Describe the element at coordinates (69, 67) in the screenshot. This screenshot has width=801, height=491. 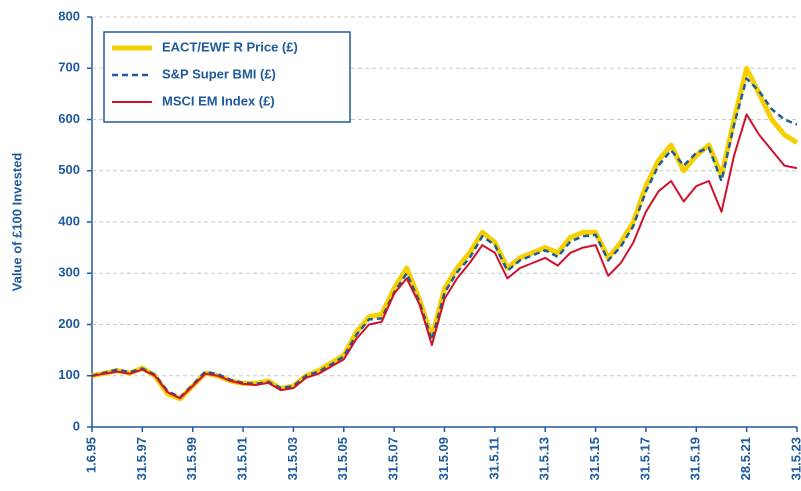
I see `y-tick-label: 700` at that location.